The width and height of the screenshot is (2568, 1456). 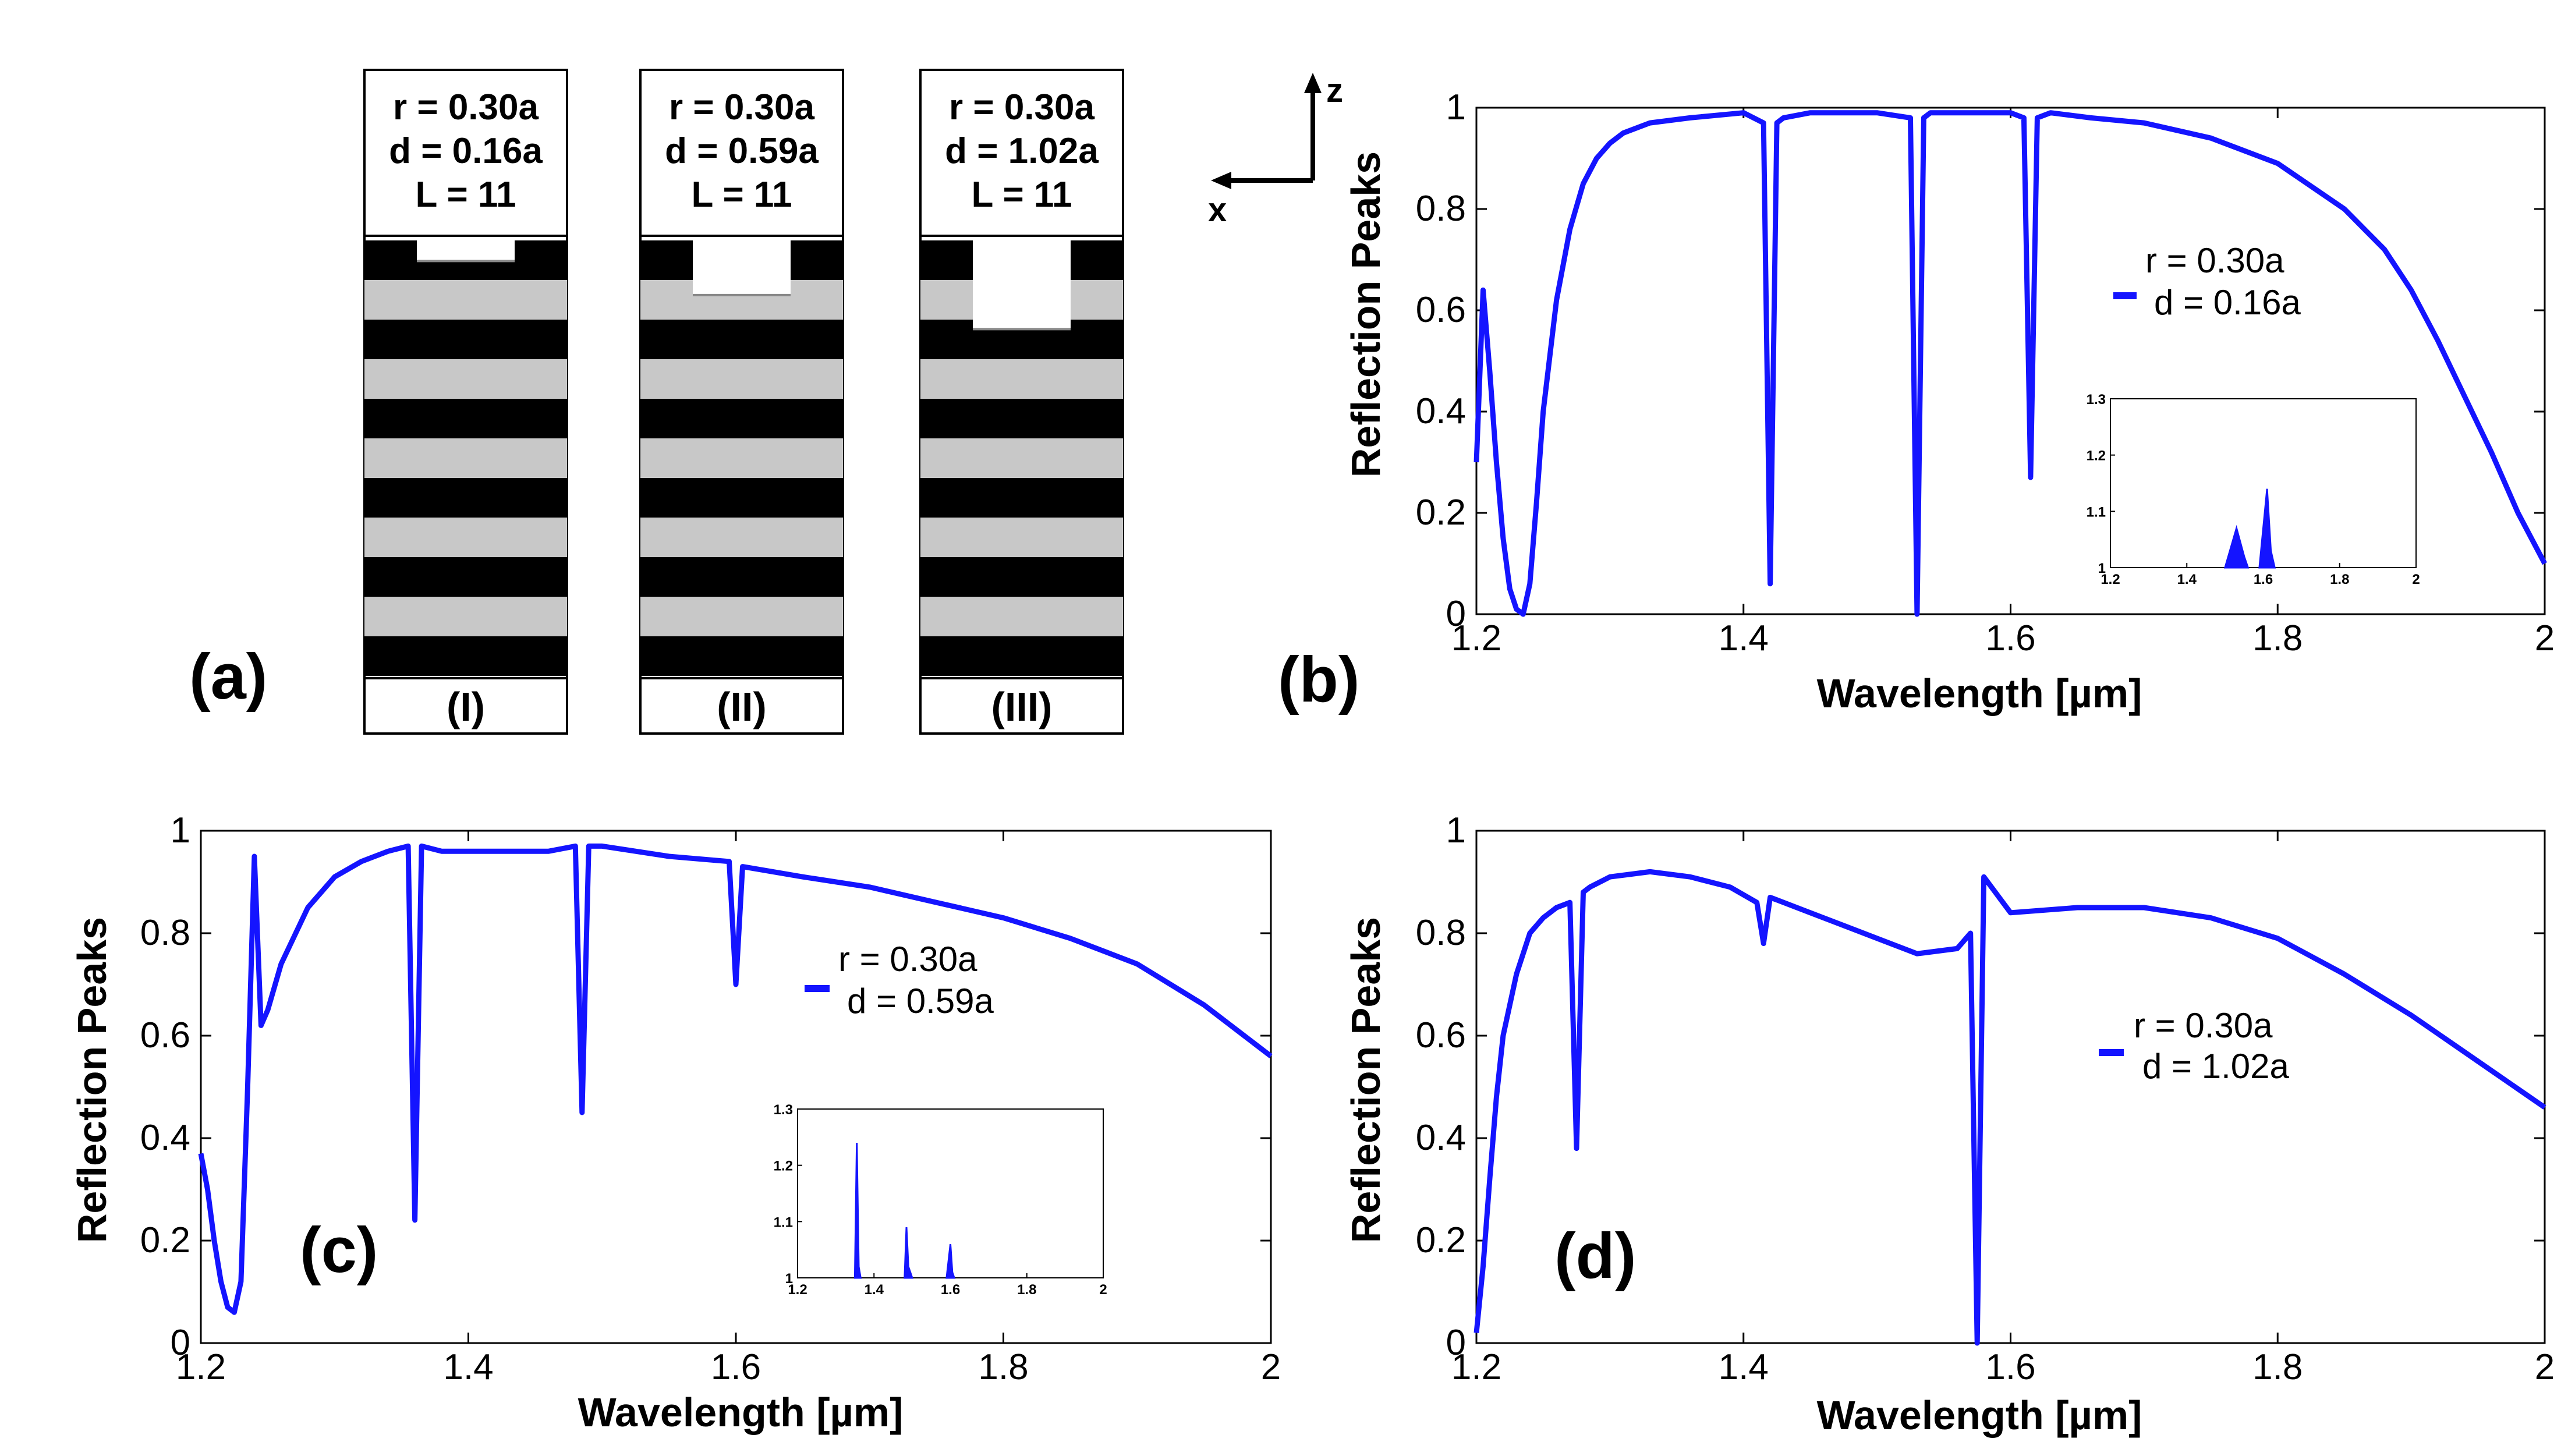 What do you see at coordinates (783, 1166) in the screenshot?
I see `inset-y-tick-label: 1.2` at bounding box center [783, 1166].